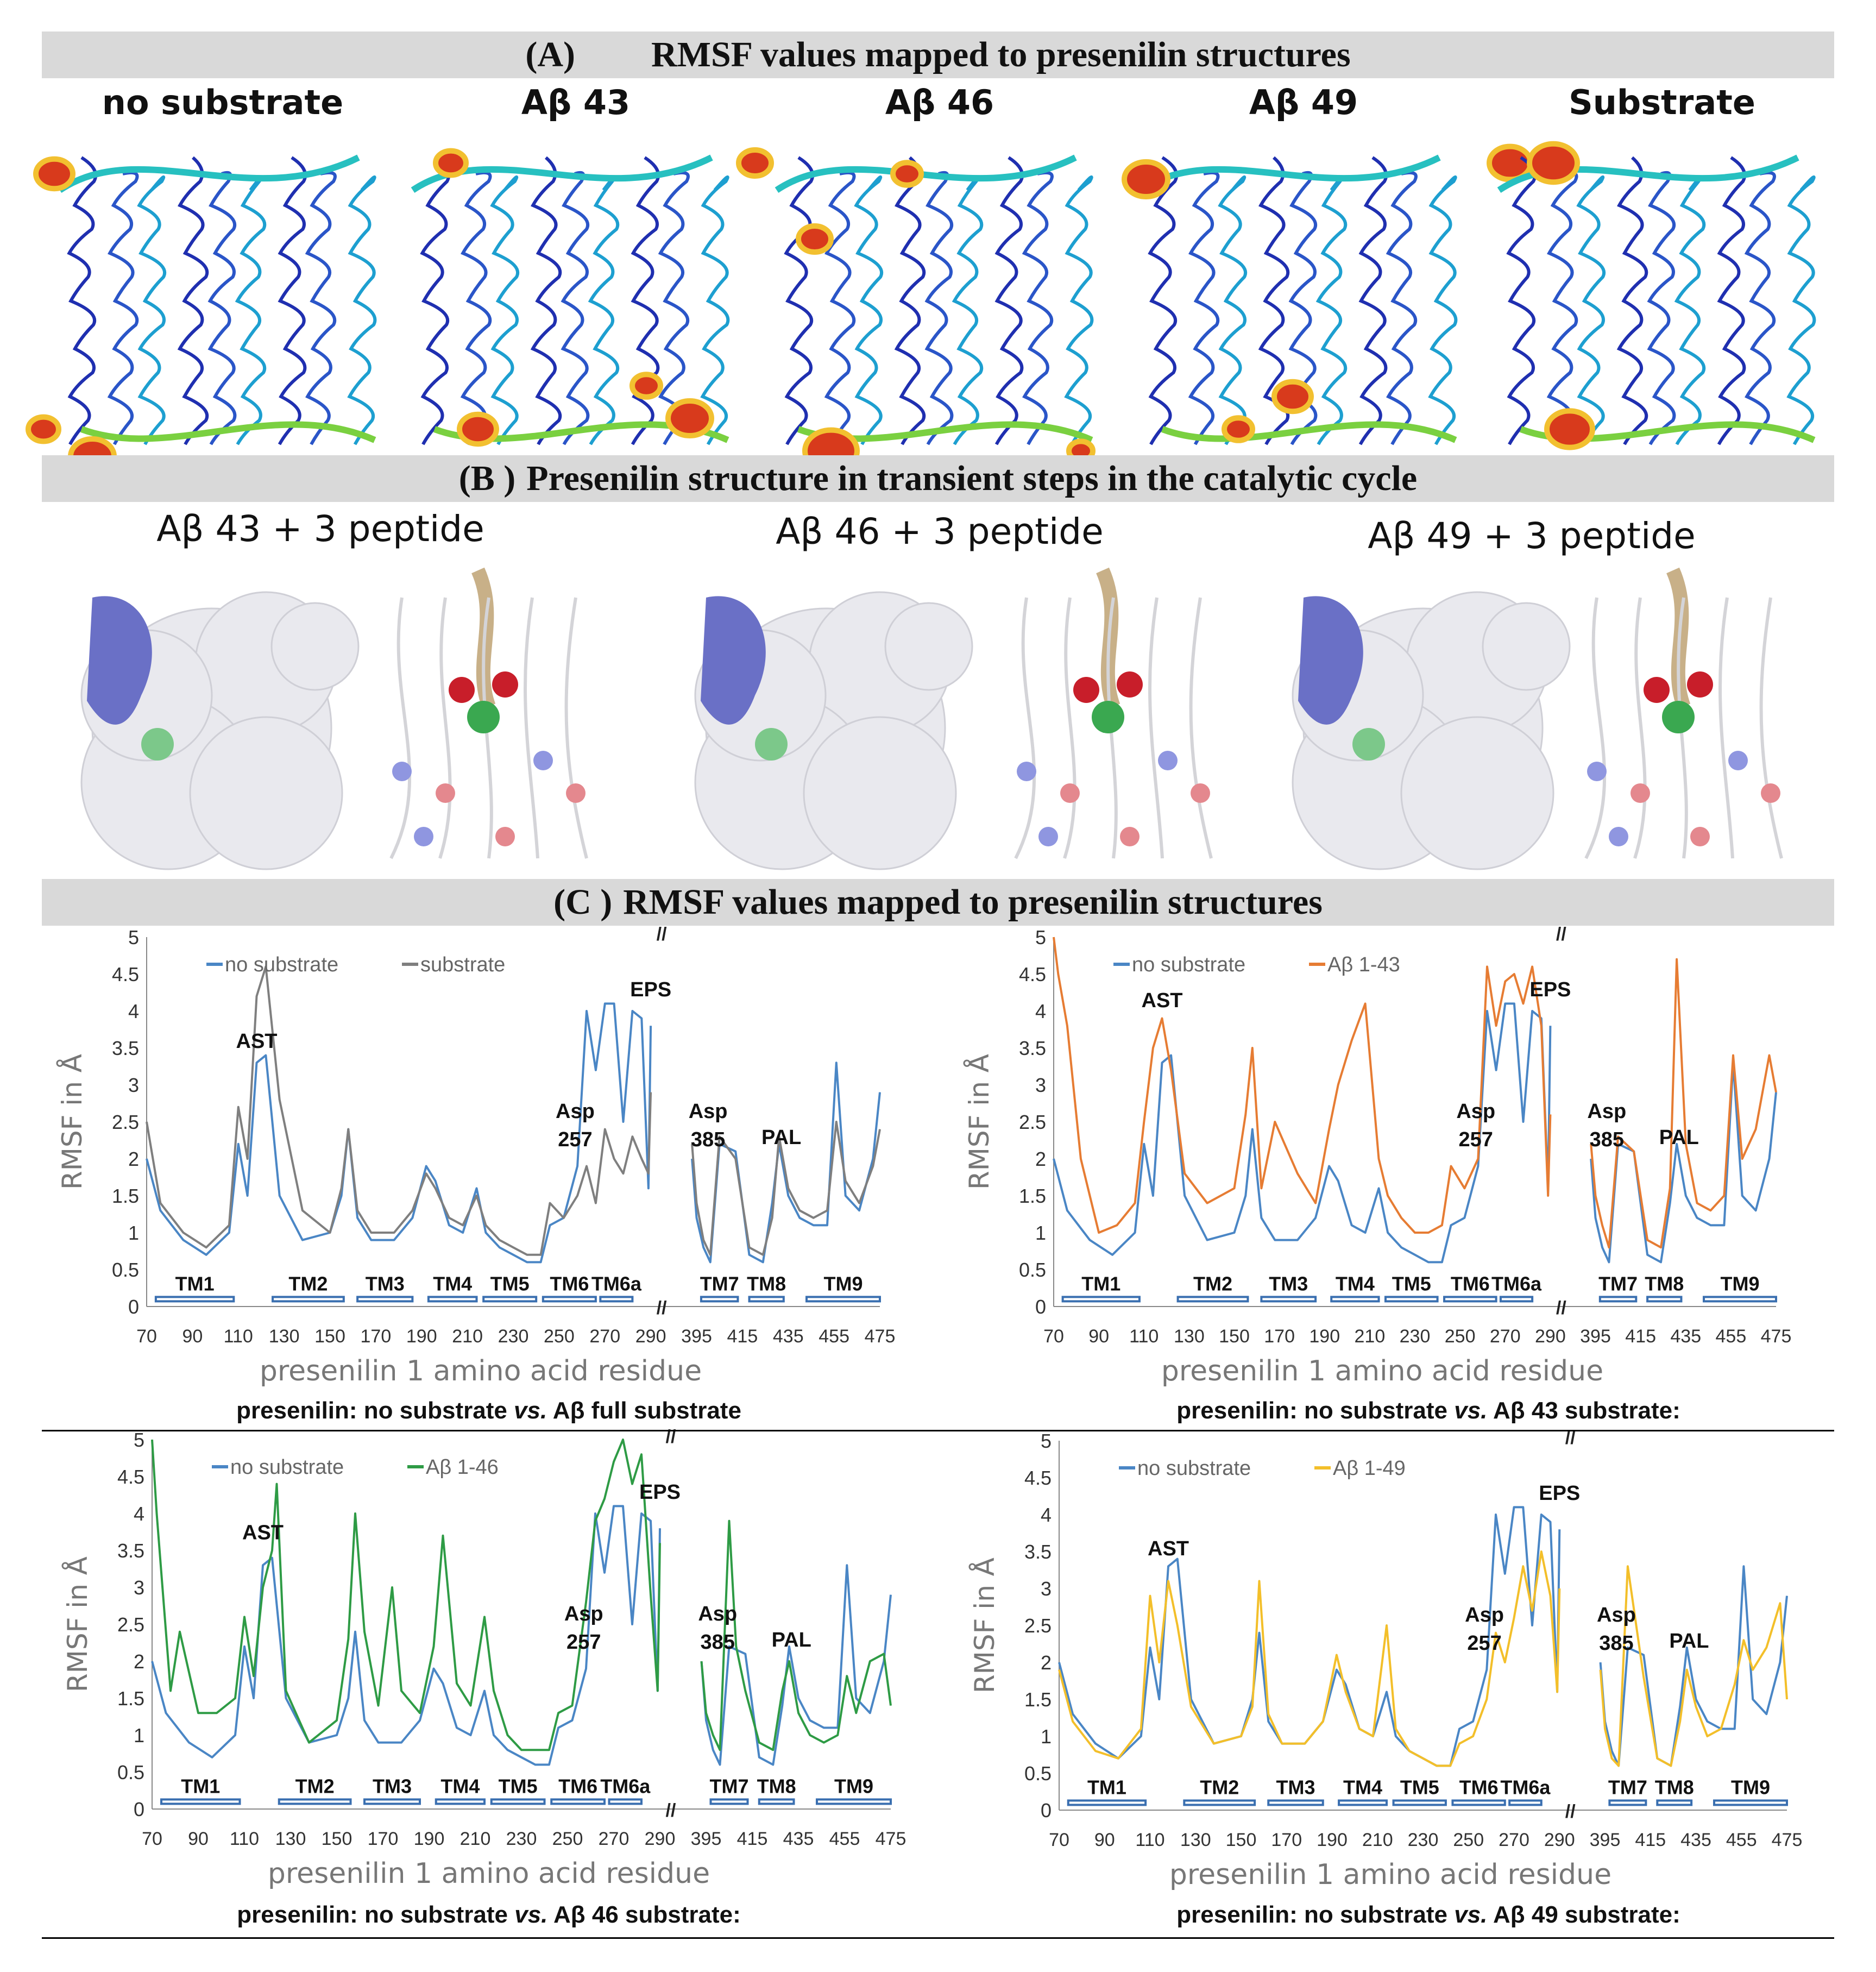  I want to click on rmsf-structure-ab43, so click(593, 297).